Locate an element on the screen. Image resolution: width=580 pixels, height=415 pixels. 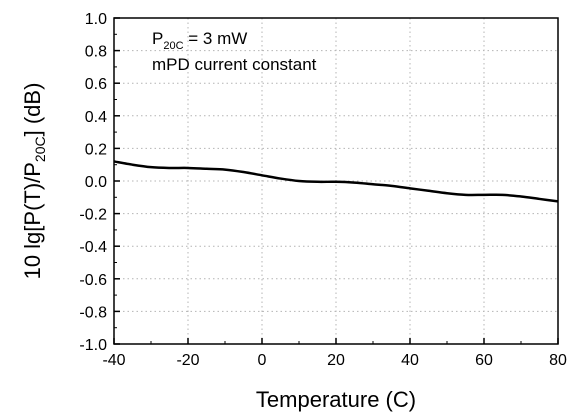
series-line is located at coordinates (336, 181).